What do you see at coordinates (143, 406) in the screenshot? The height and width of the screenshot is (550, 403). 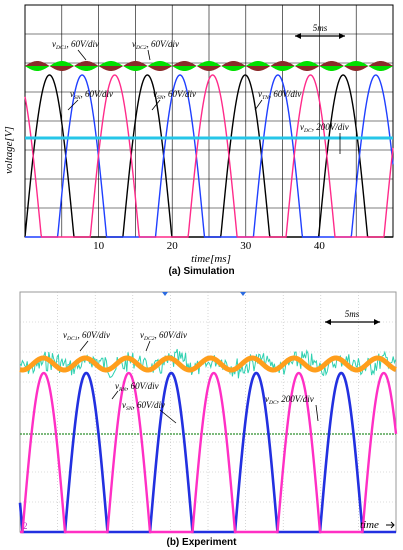 I see `label-vsn: vSN, 60V/div` at bounding box center [143, 406].